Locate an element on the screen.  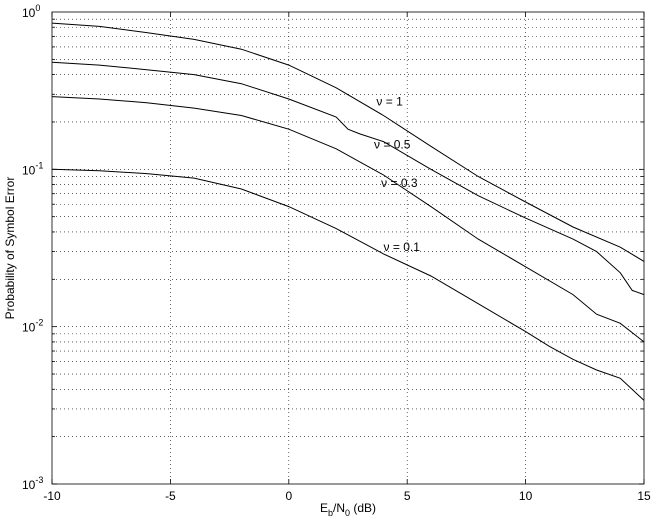
x-tick-label: 0 is located at coordinates (288, 496).